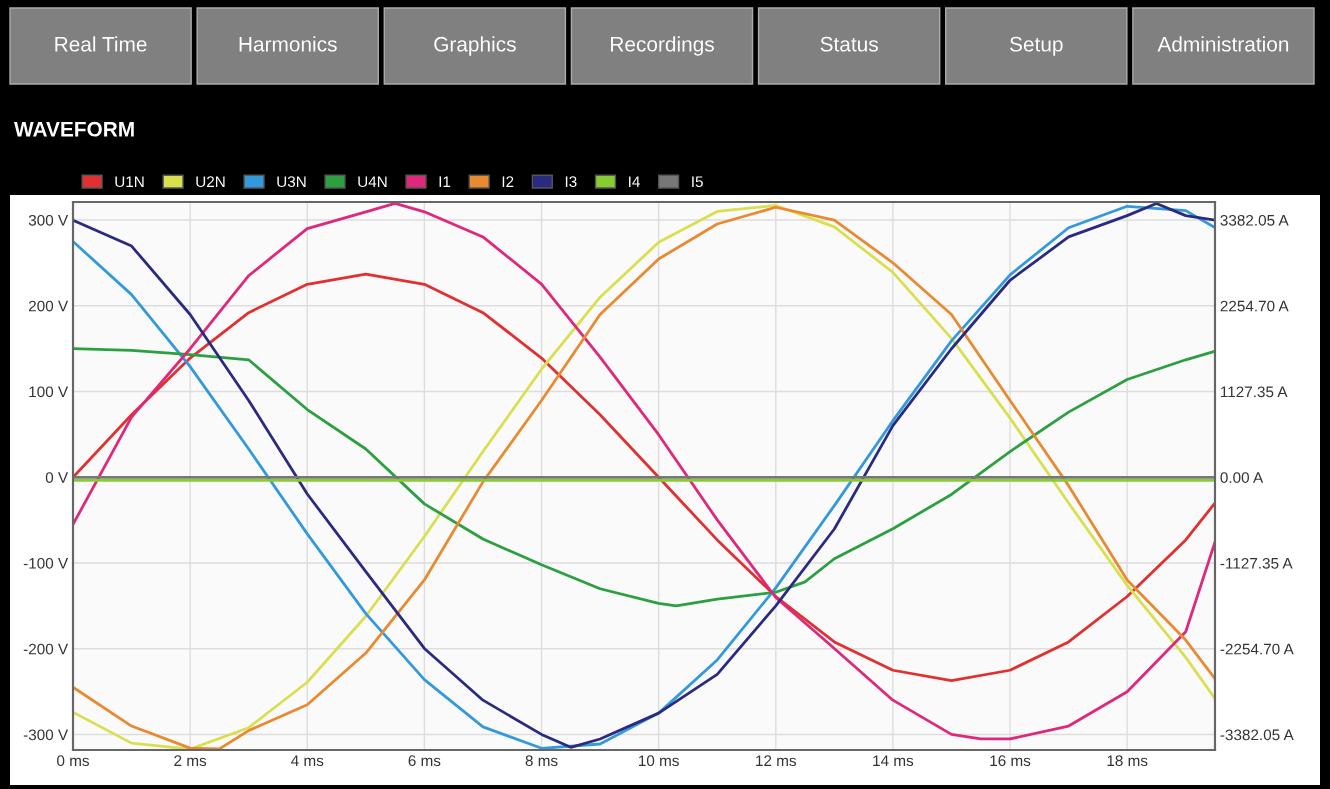  What do you see at coordinates (291, 182) in the screenshot?
I see `legend-label: U3N` at bounding box center [291, 182].